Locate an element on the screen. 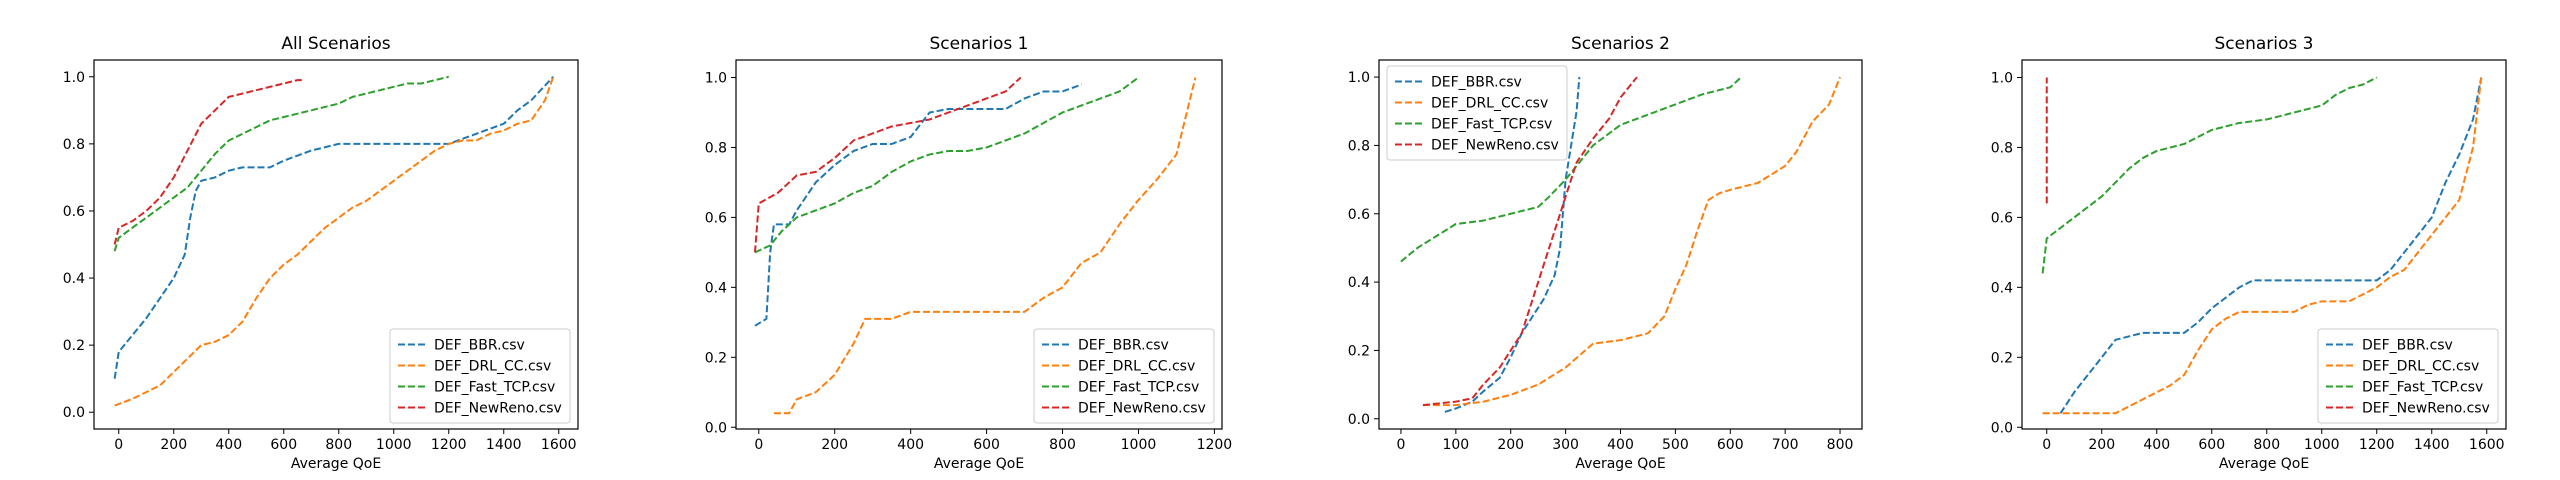 Image resolution: width=2560 pixels, height=480 pixels. x-tick-label: 1400 is located at coordinates (504, 445).